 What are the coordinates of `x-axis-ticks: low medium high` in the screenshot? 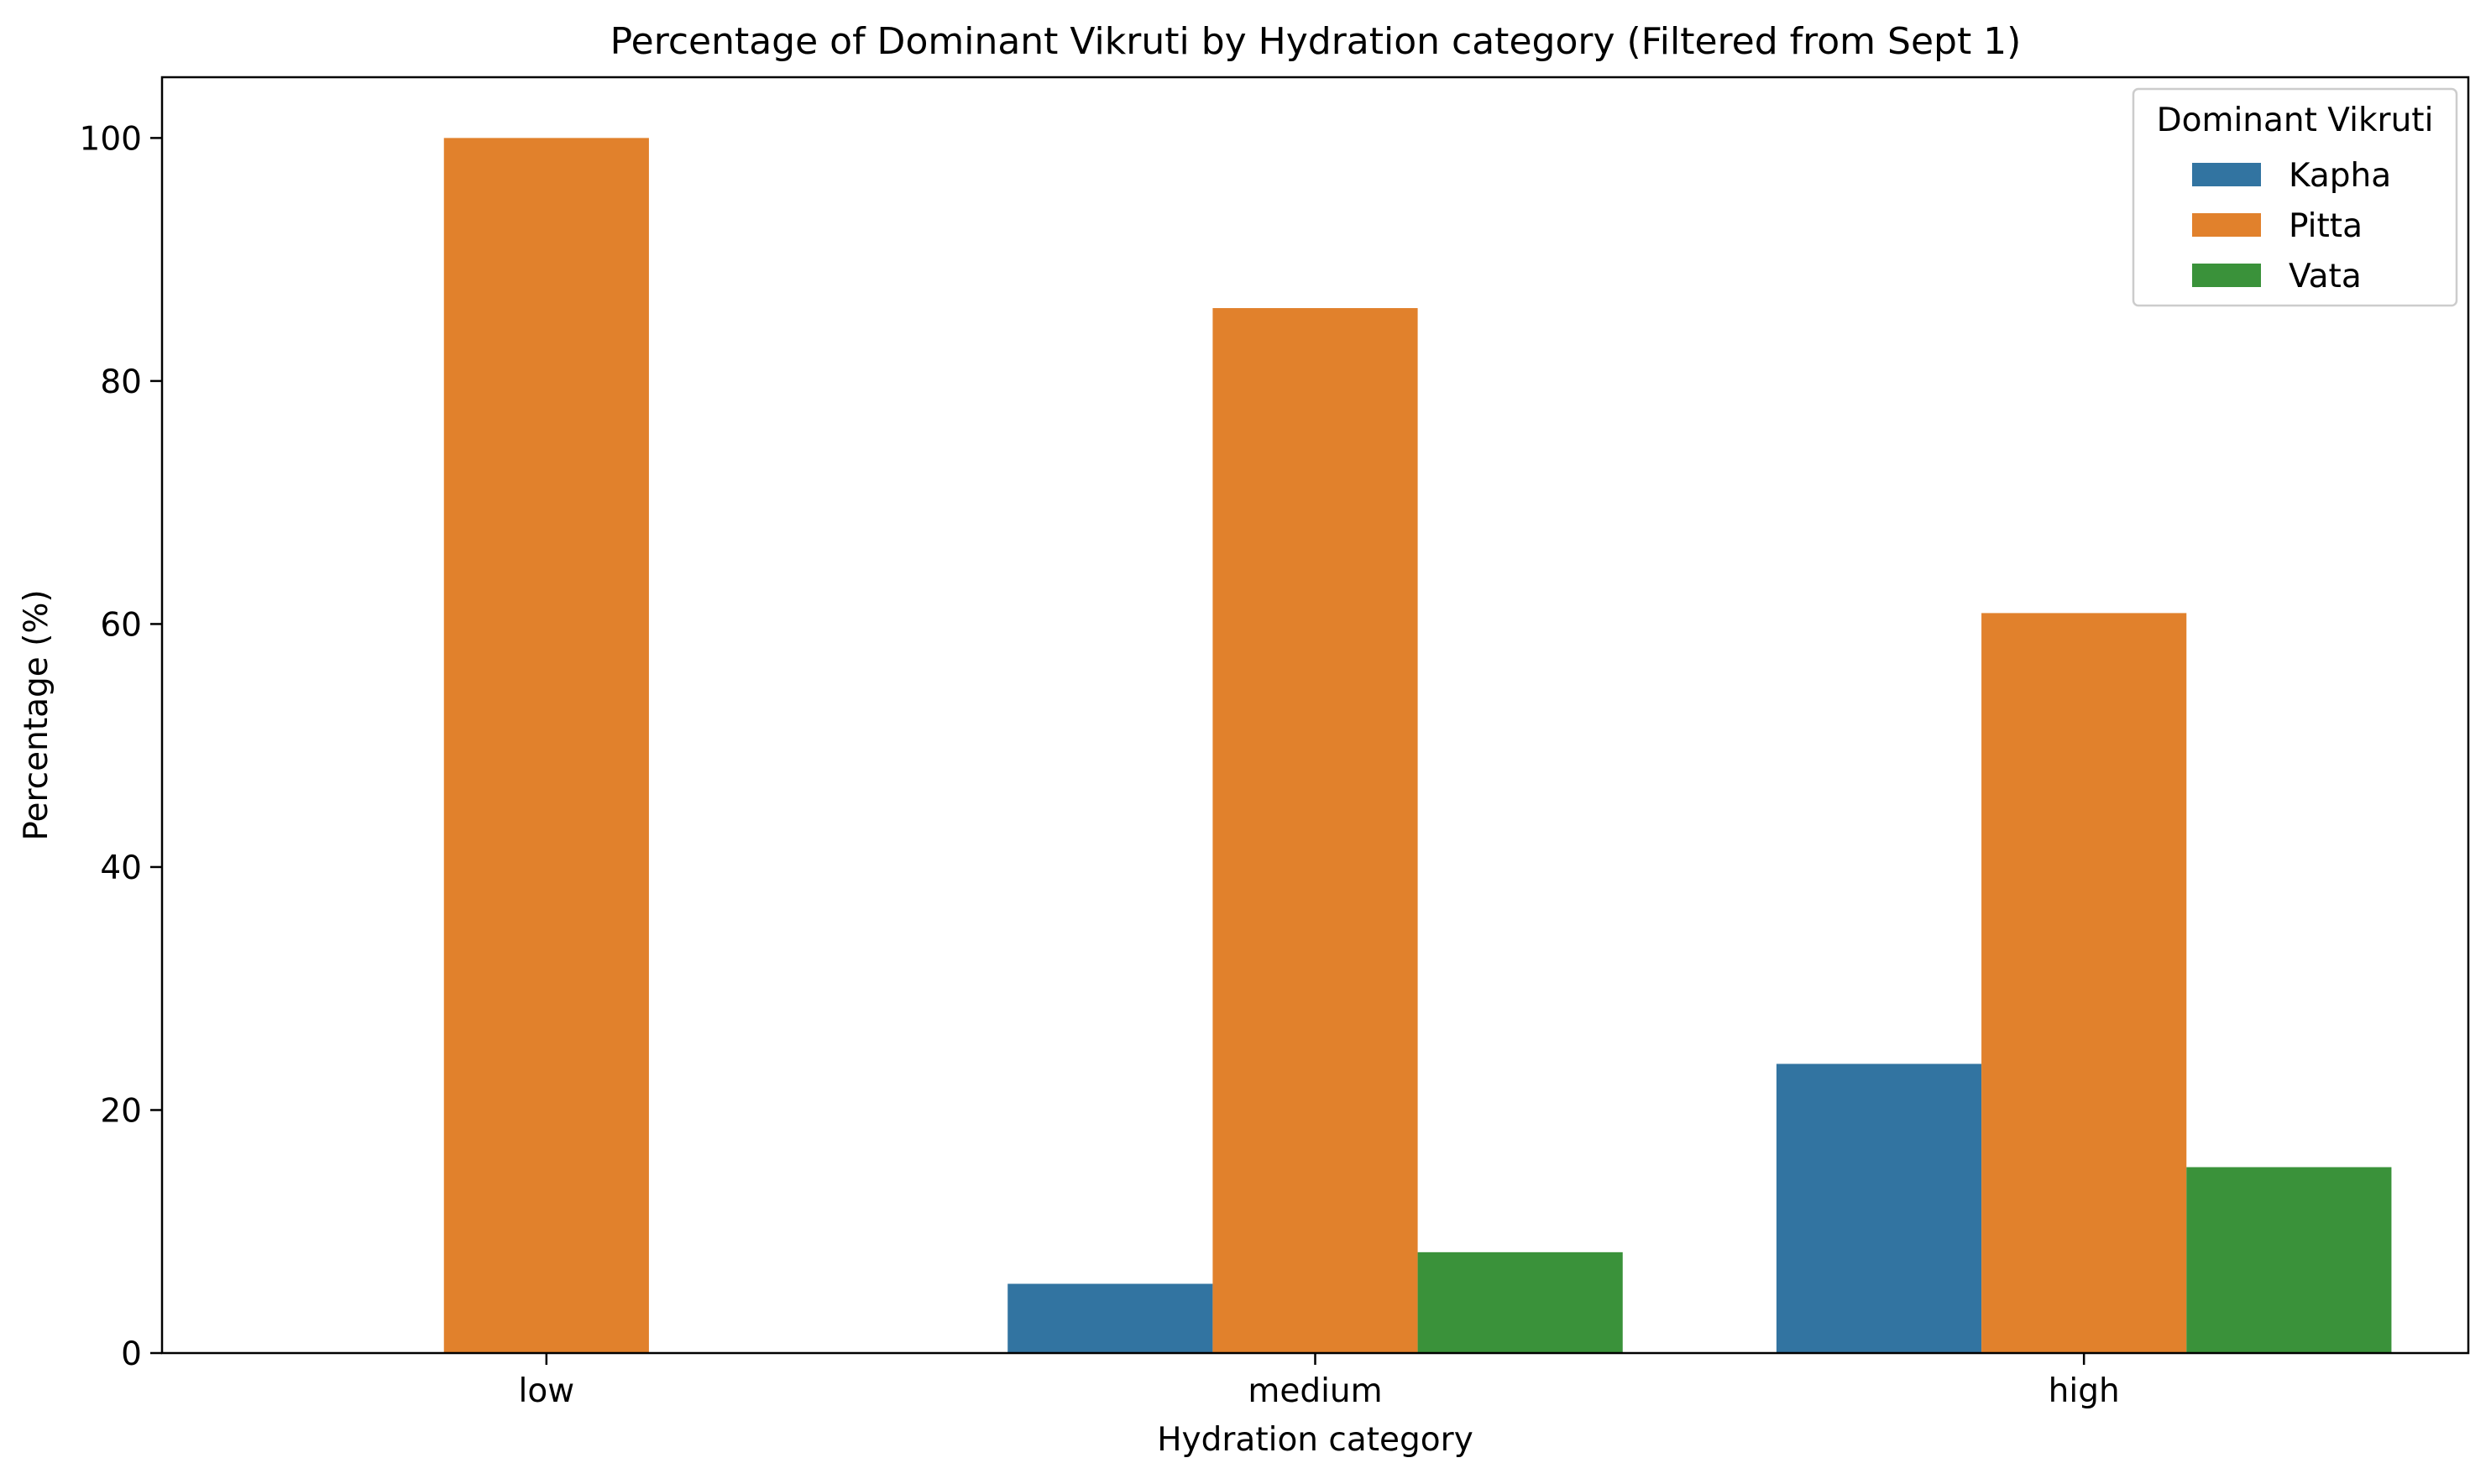 It's located at (1319, 1381).